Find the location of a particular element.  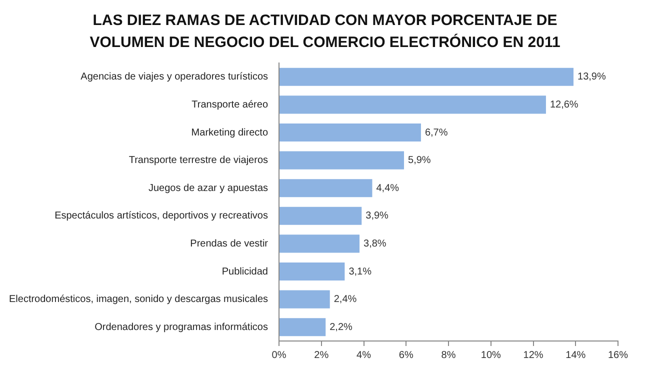

data-label: 3,8% is located at coordinates (375, 244).